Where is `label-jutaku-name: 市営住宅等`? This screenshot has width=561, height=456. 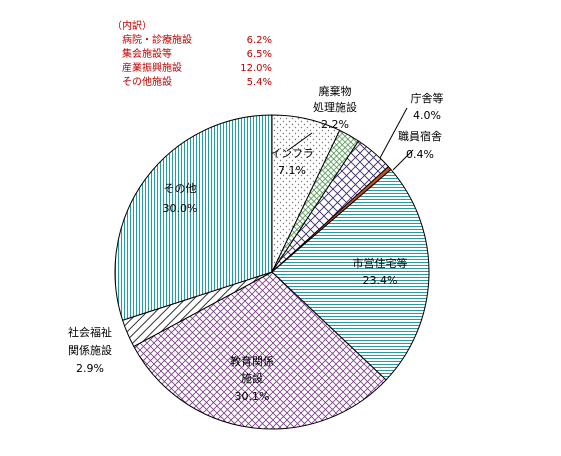 label-jutaku-name: 市営住宅等 is located at coordinates (380, 263).